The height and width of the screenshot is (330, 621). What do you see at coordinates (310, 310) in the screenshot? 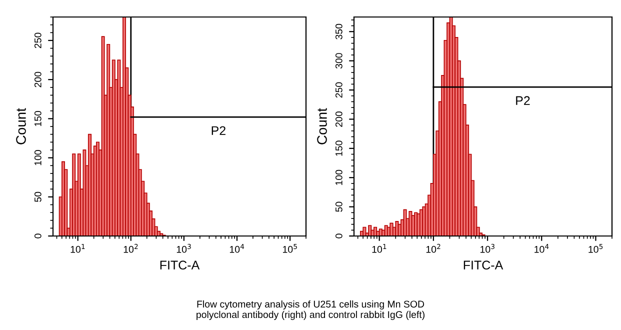
I see `text: Flow cytometry analysis of U251 cells using Mn SOD polyclonal antibody (right) and control rabbit IgG (left)` at bounding box center [310, 310].